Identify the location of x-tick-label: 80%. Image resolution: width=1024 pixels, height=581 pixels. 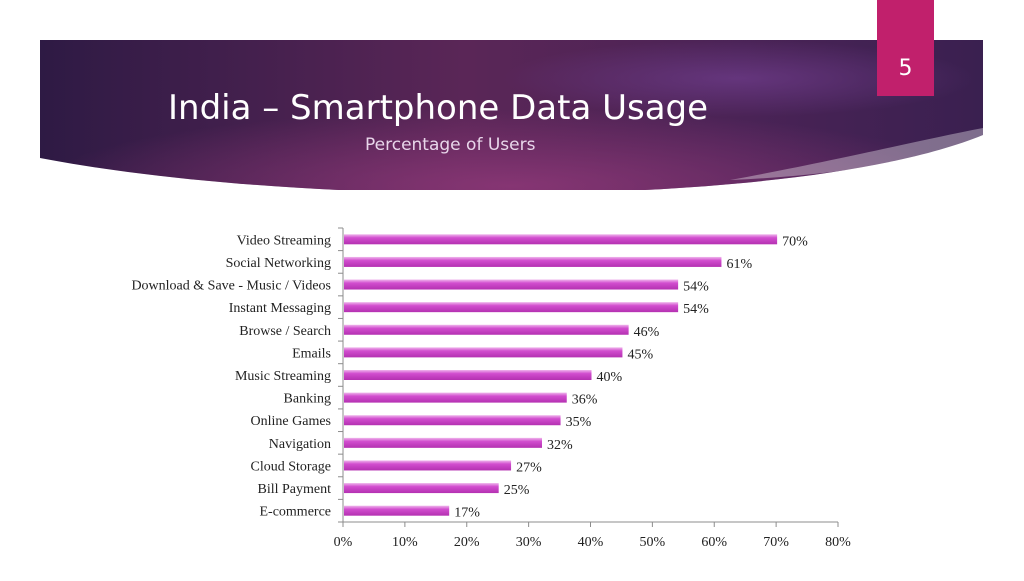
(838, 542).